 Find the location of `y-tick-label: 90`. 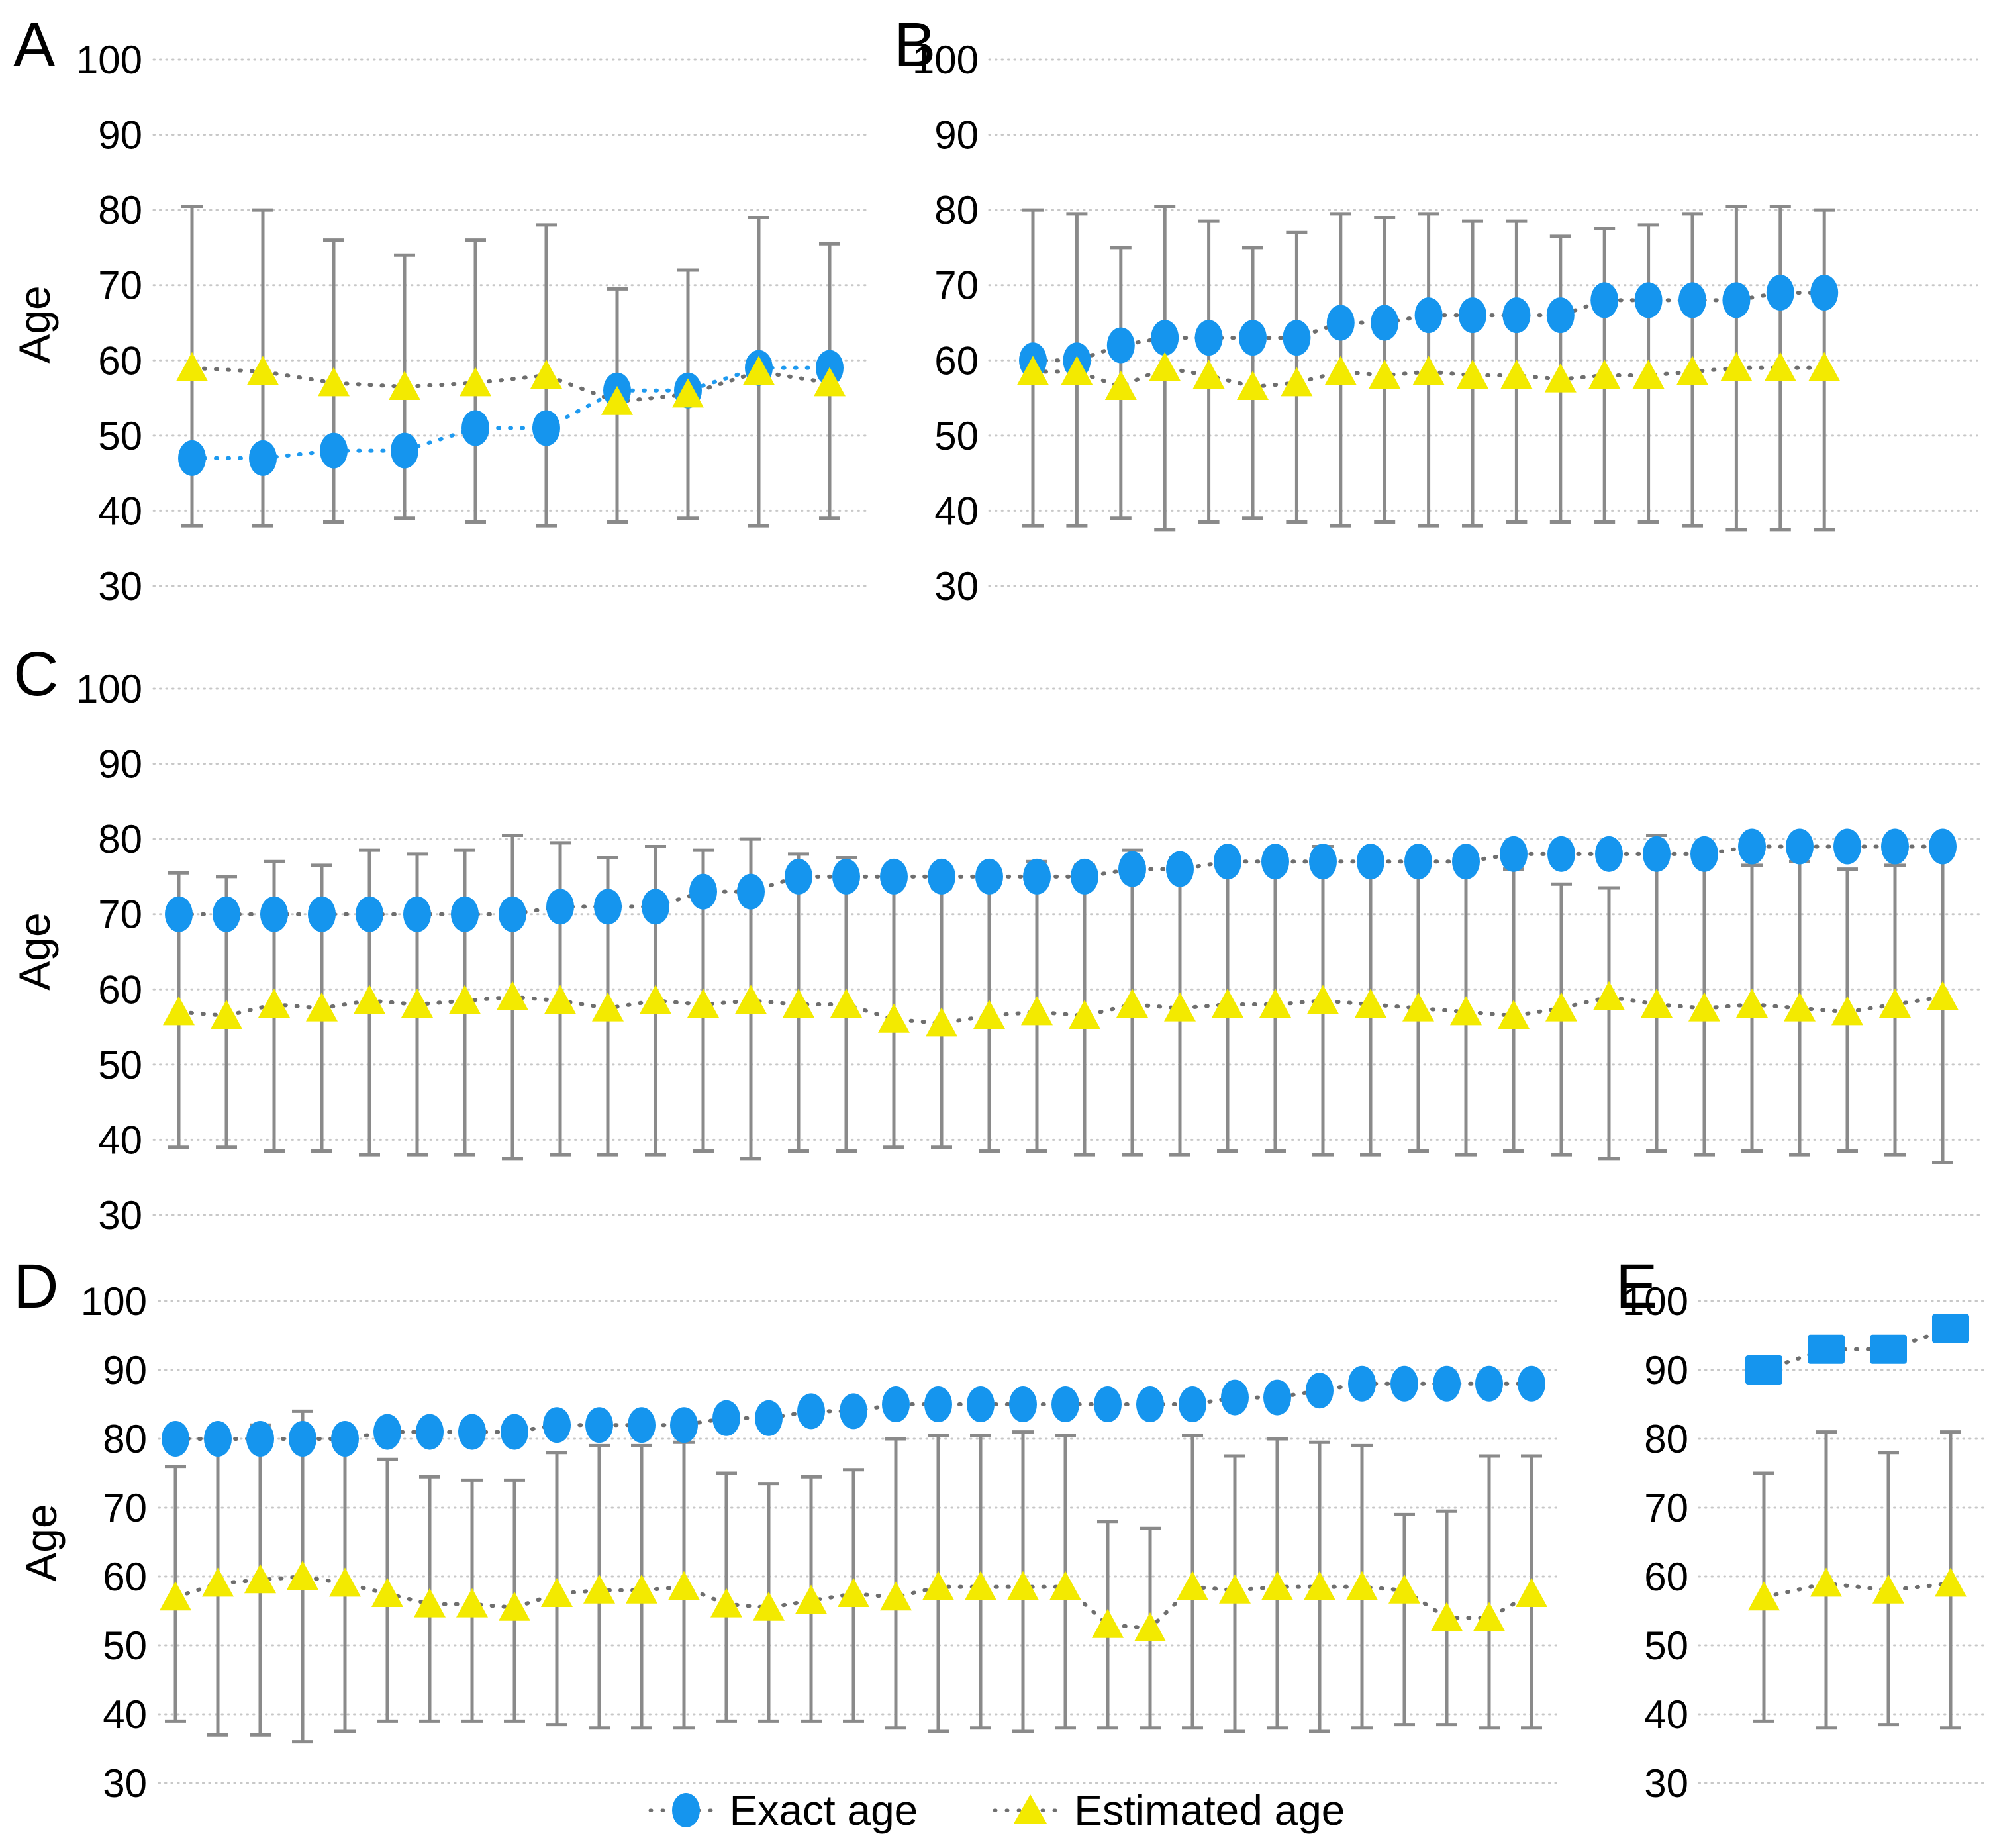

y-tick-label: 90 is located at coordinates (125, 1370).